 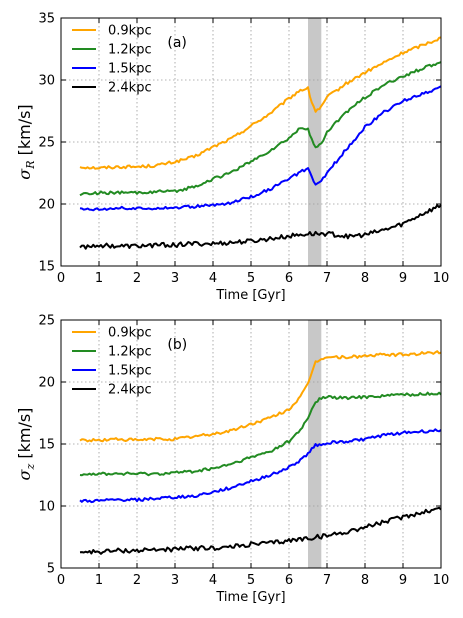 What do you see at coordinates (51, 569) in the screenshot?
I see `y-tick-label: 5` at bounding box center [51, 569].